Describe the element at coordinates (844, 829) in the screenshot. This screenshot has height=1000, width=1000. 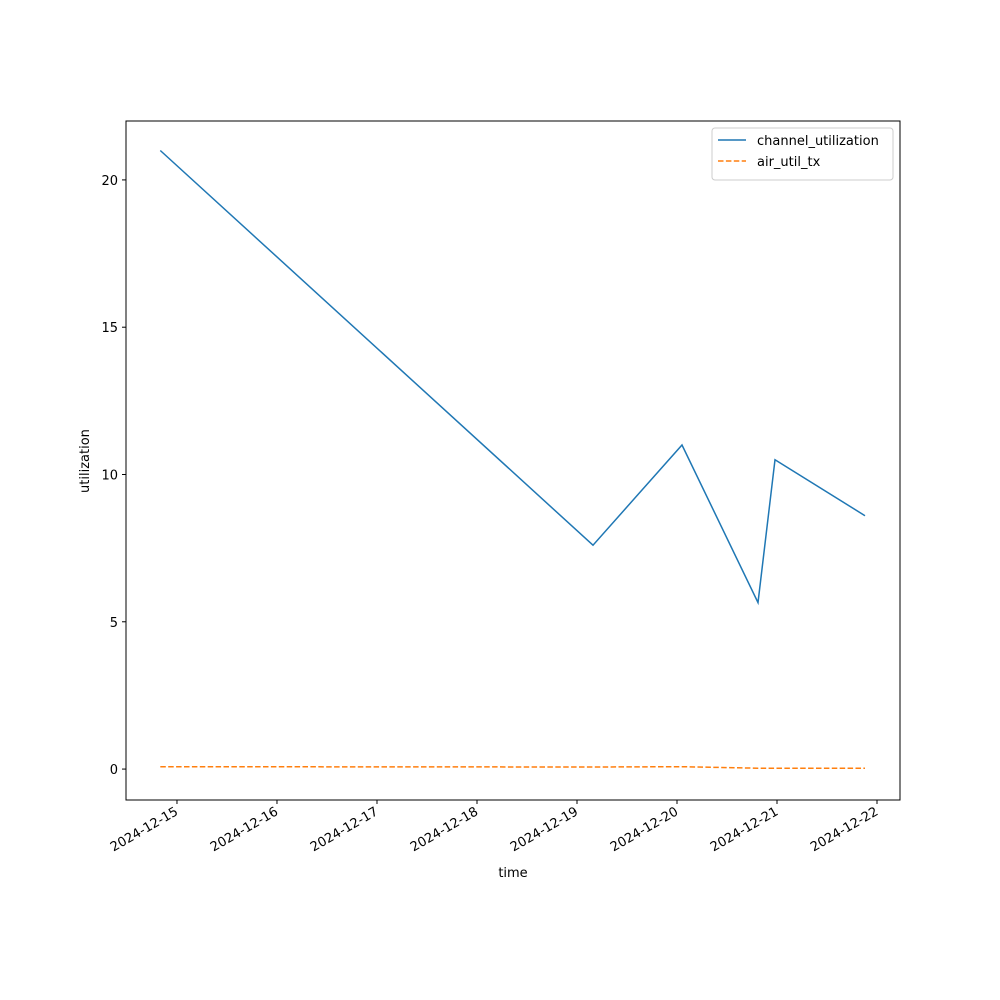
I see `x-tick-label: 2024-12-22` at that location.